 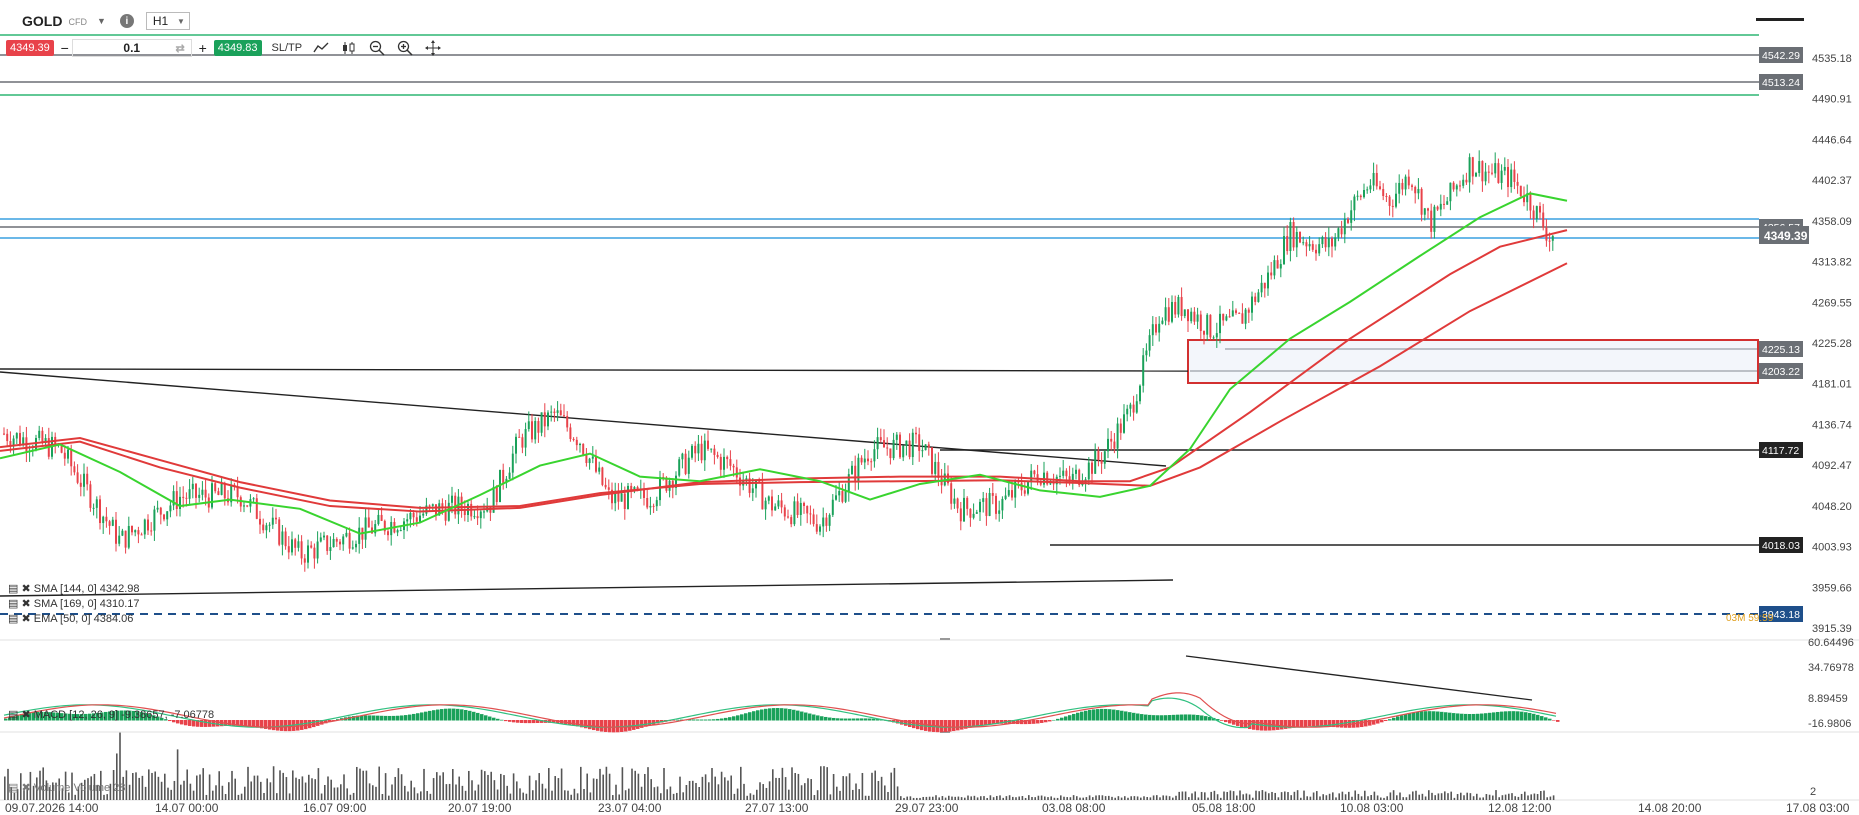 I want to click on macd-axis-tick-1: 34.76978, so click(x=1831, y=668).